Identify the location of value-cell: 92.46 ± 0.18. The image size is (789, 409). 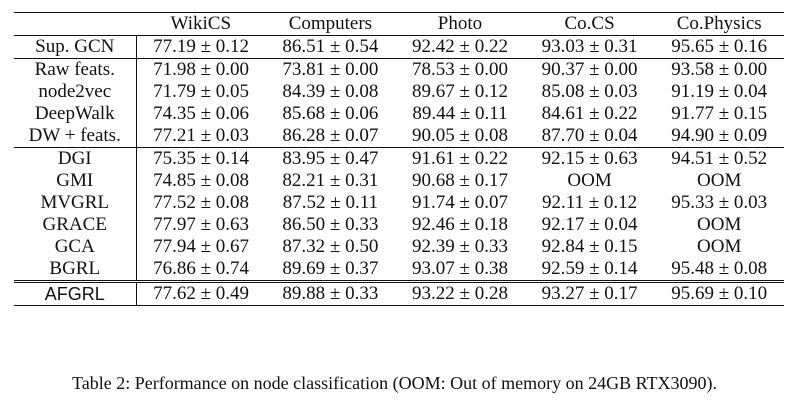
(460, 224).